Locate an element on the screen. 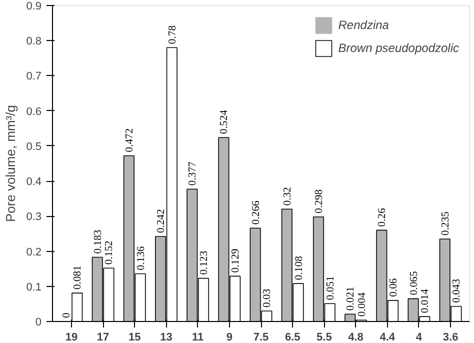  data-label: 0.26 is located at coordinates (382, 217).